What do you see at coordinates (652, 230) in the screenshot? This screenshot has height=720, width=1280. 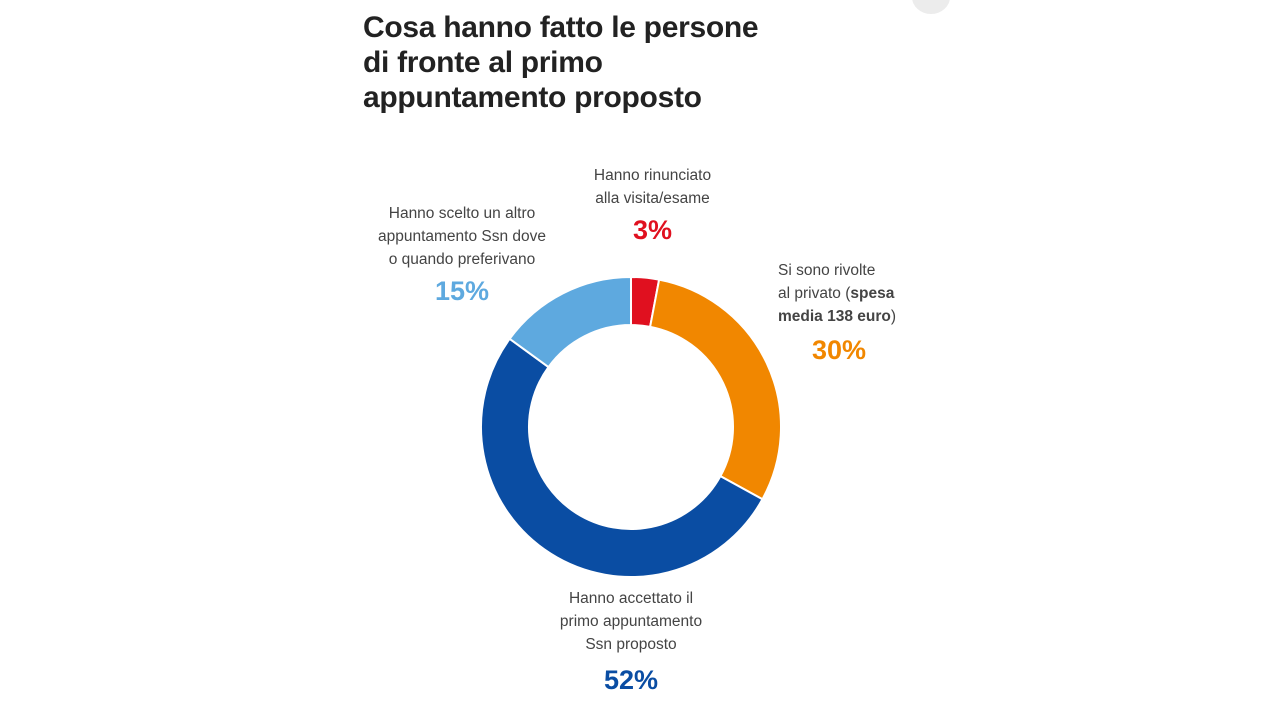 I see `percentage-rinunciato: 3%` at bounding box center [652, 230].